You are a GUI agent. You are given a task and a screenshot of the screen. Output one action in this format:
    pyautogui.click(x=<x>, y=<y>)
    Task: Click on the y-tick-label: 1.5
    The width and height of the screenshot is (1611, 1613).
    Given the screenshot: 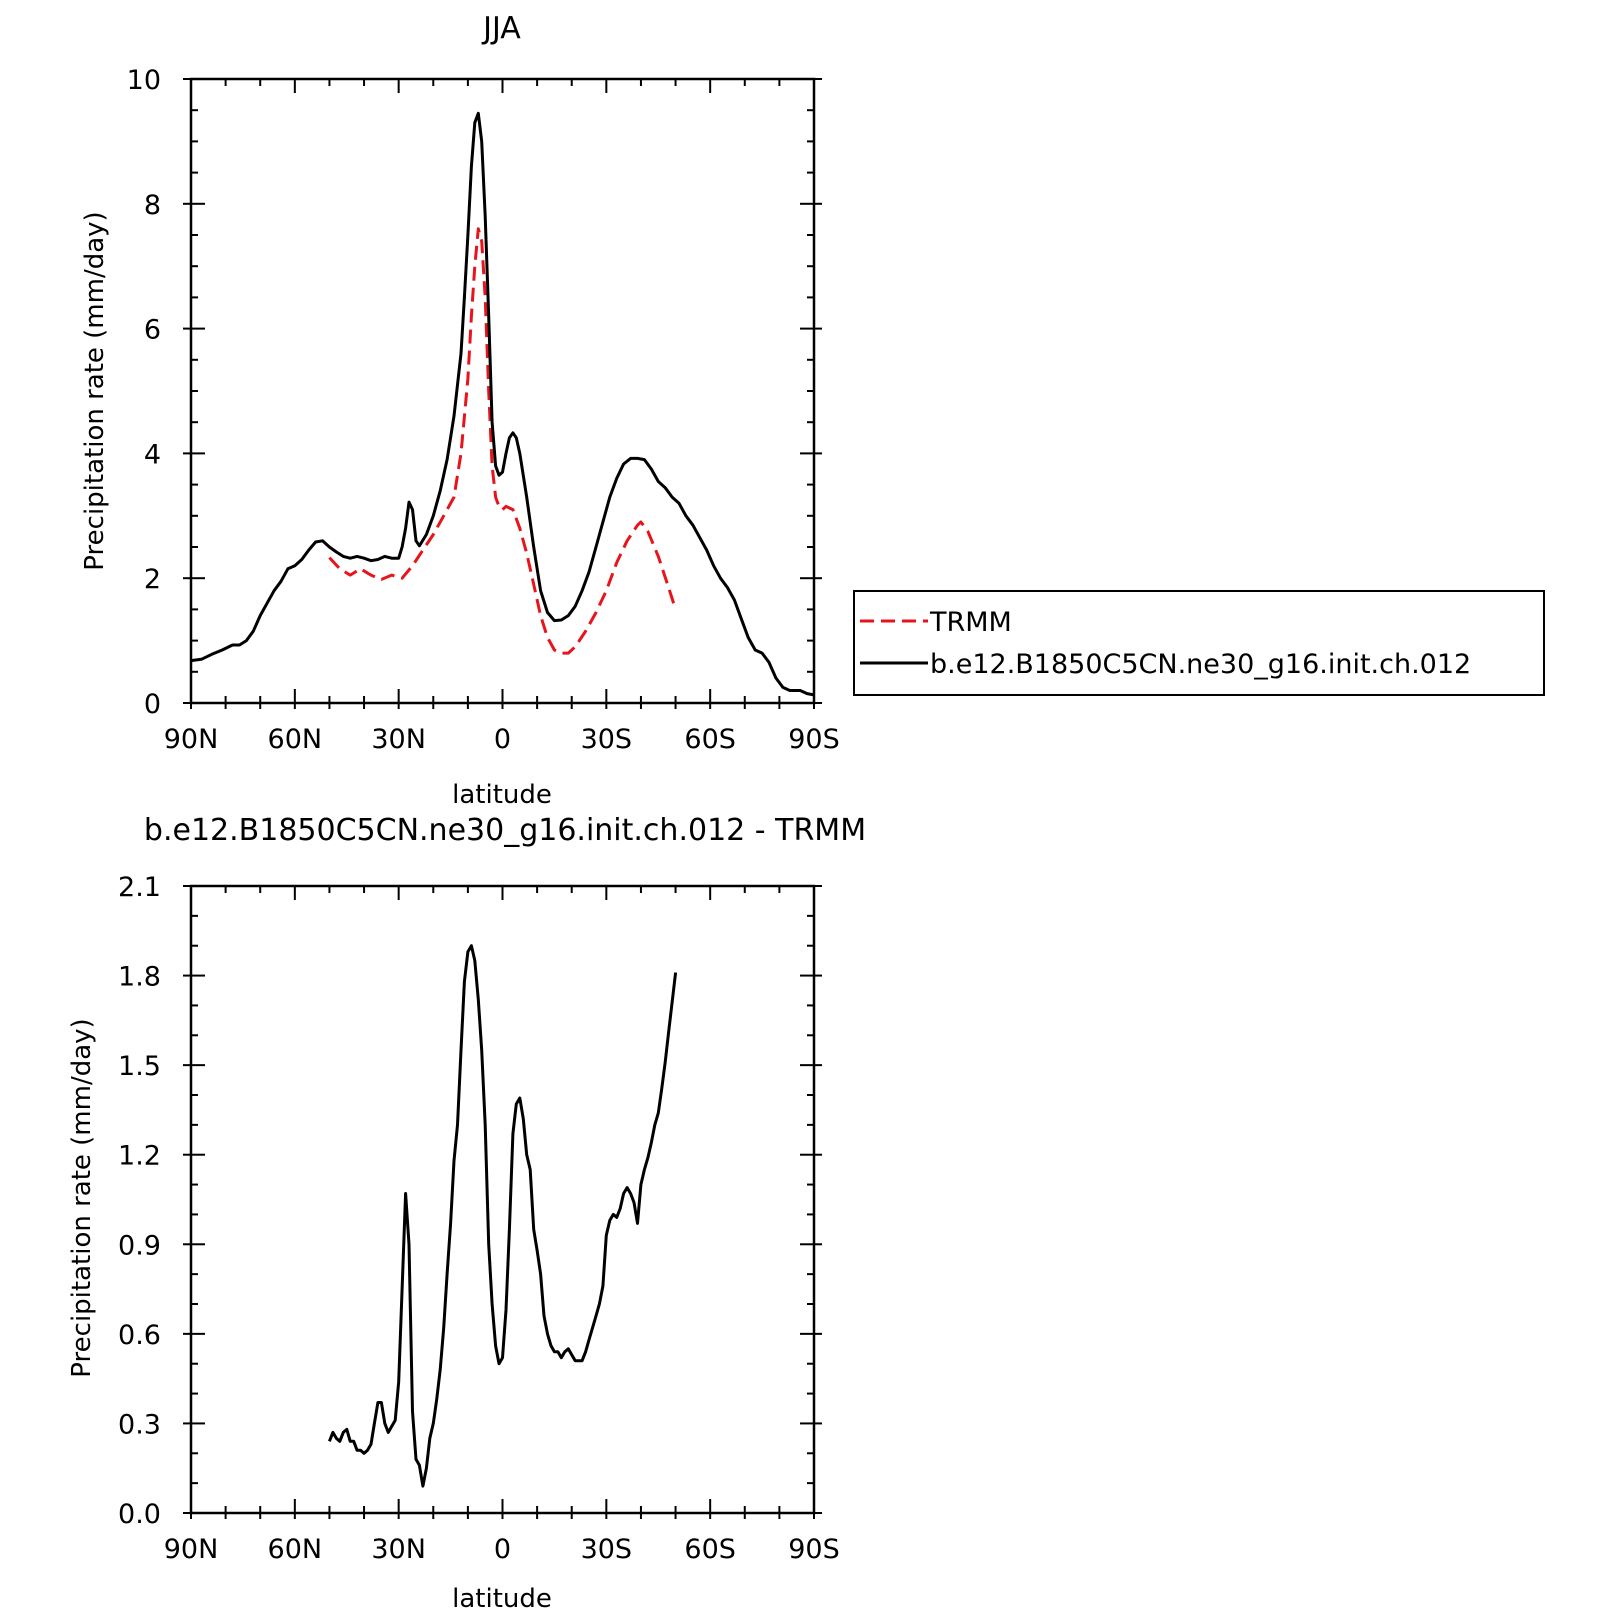 What is the action you would take?
    pyautogui.click(x=139, y=1066)
    